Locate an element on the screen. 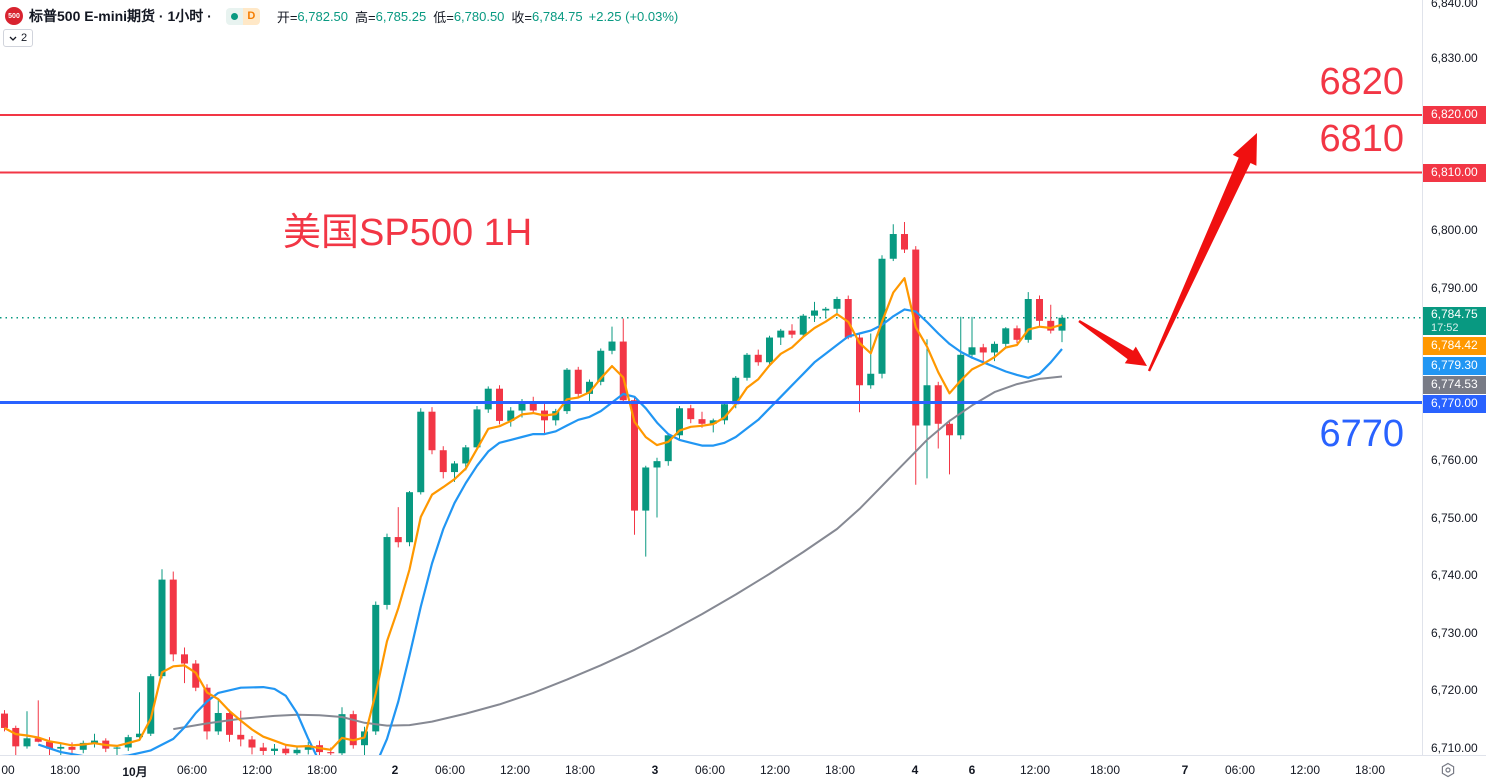 The height and width of the screenshot is (783, 1486). low-value: 6,780.50 is located at coordinates (479, 16).